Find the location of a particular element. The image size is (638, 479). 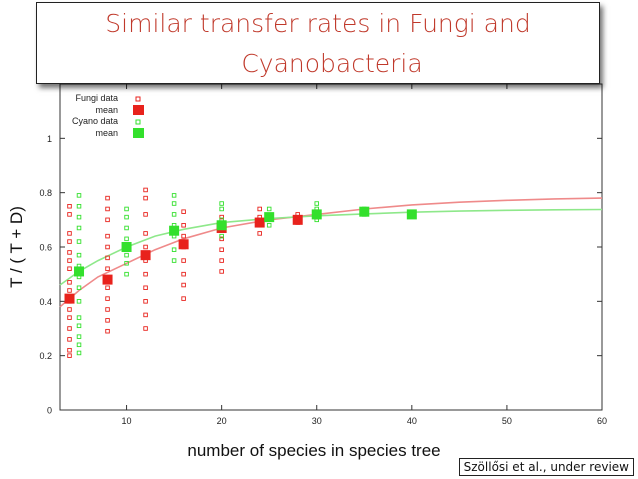

y-tick-label: 0.2 is located at coordinates (45, 356).